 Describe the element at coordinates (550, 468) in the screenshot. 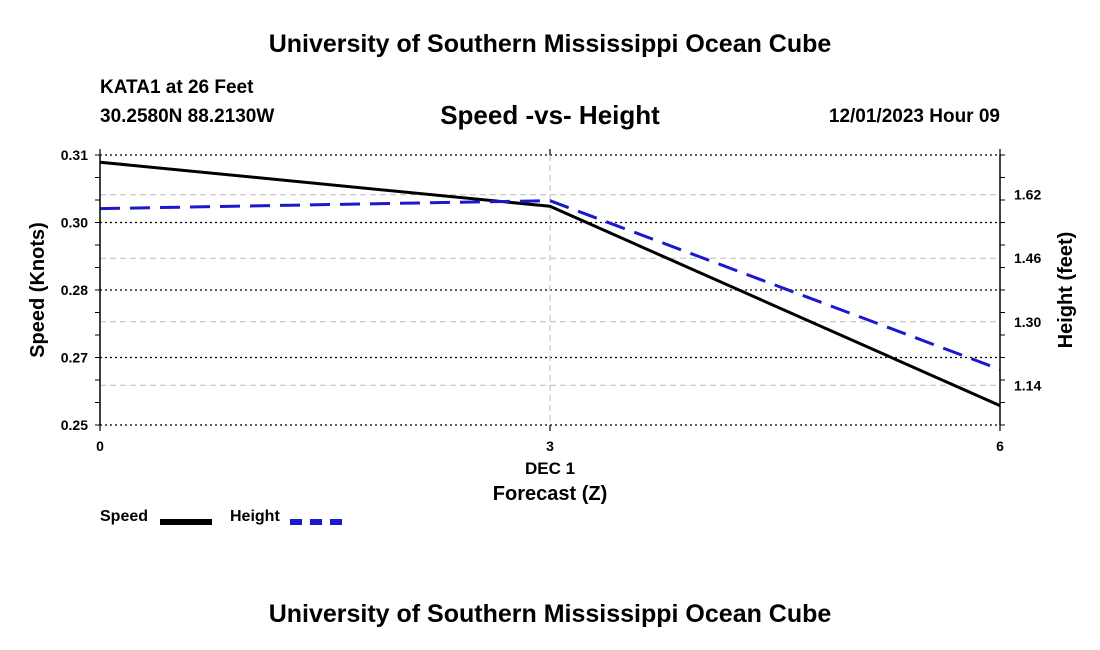

I see `x-date-label: DEC 1` at that location.